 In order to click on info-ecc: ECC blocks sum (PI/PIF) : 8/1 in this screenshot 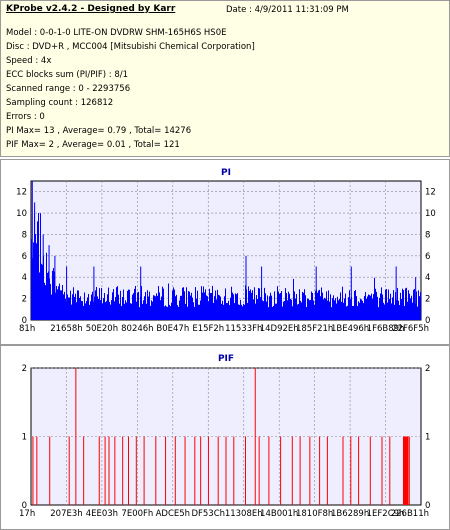, I will do `click(67, 75)`.